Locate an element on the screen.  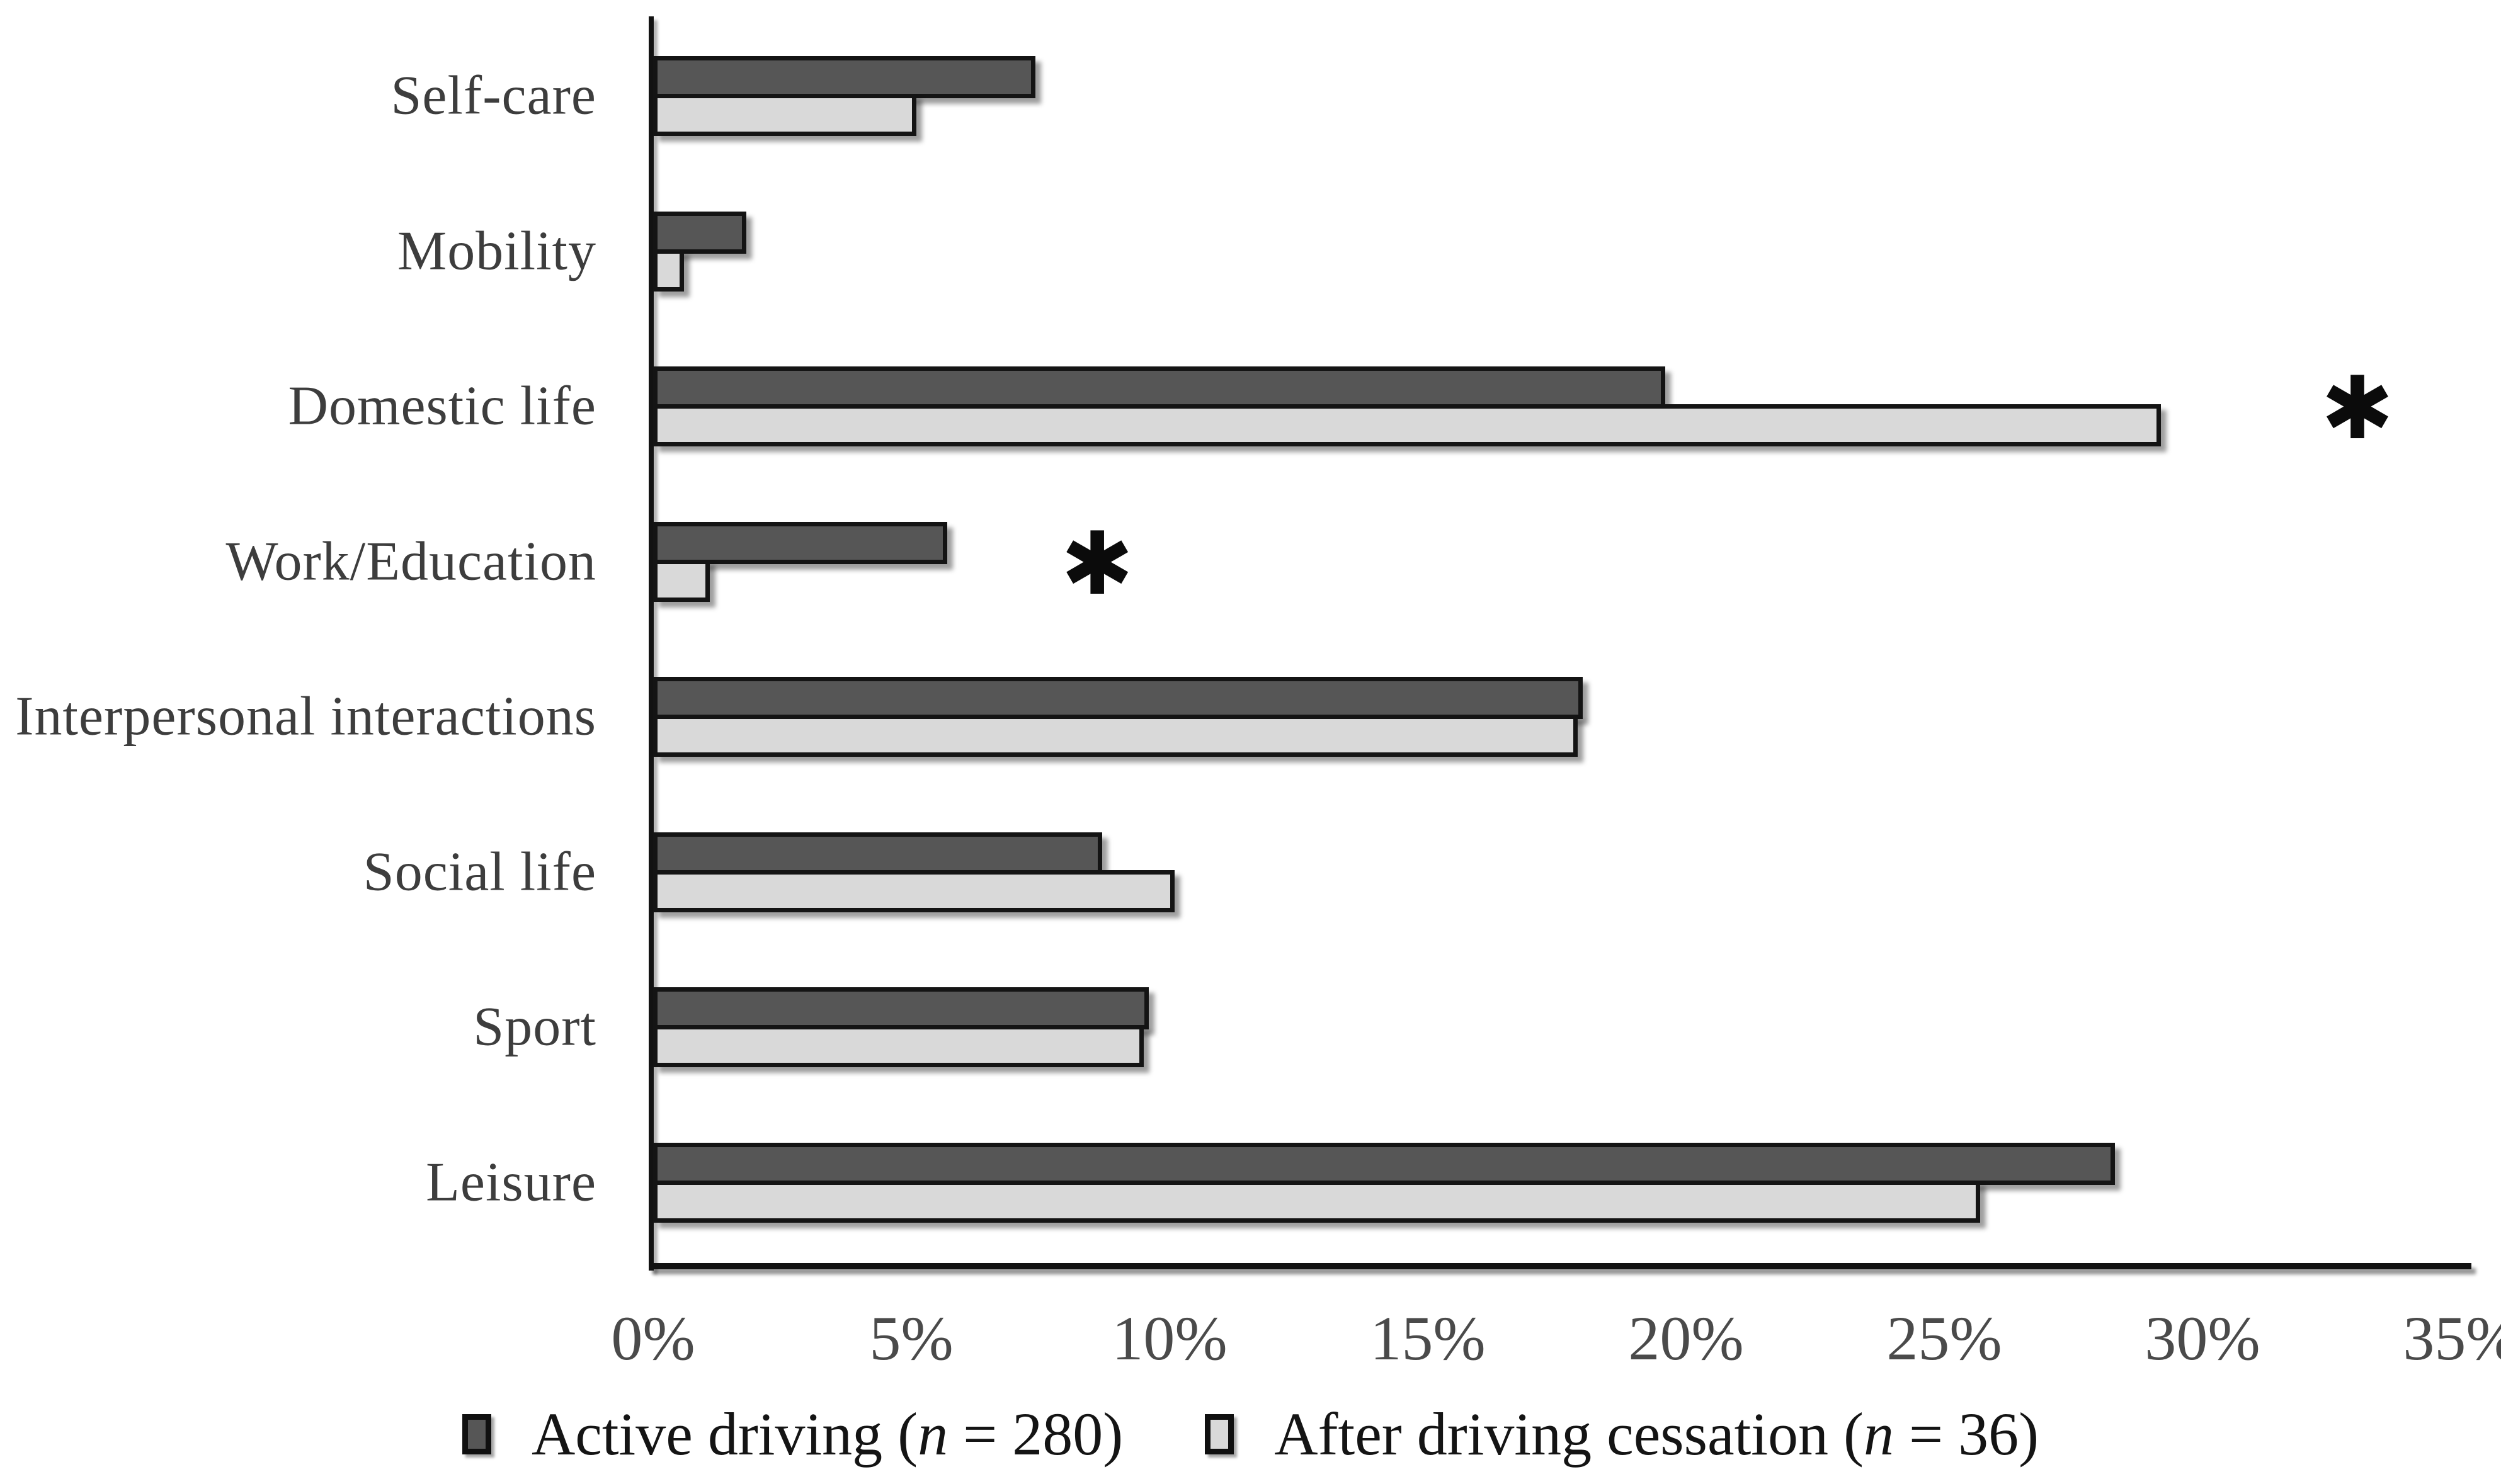
significance-asterisk-work-education: ✱ is located at coordinates (1097, 564).